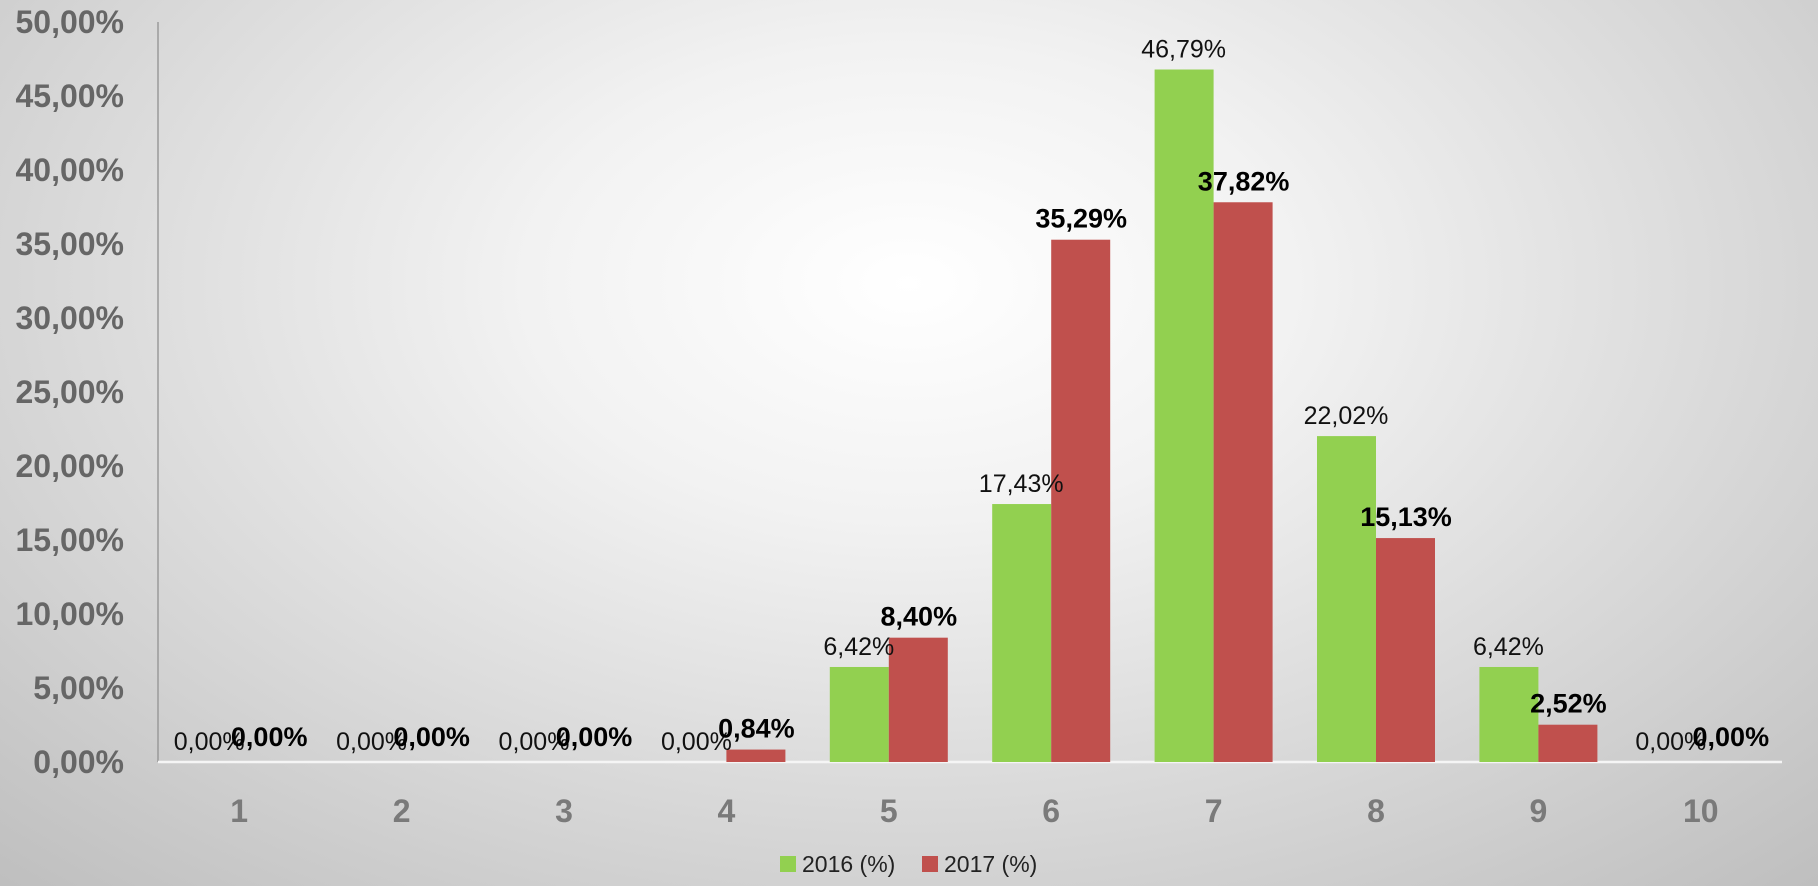  I want to click on x-tick-label: 5, so click(889, 811).